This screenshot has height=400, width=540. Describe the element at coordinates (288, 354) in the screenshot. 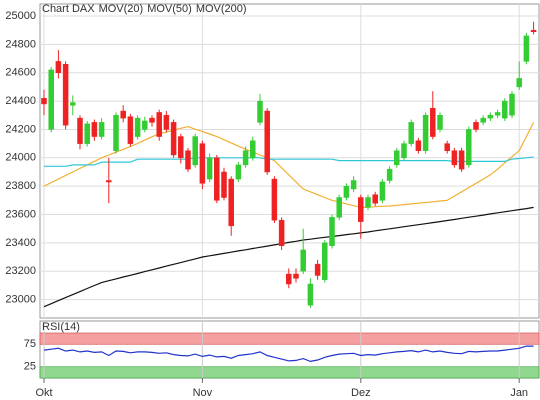

I see `rsi-line` at that location.